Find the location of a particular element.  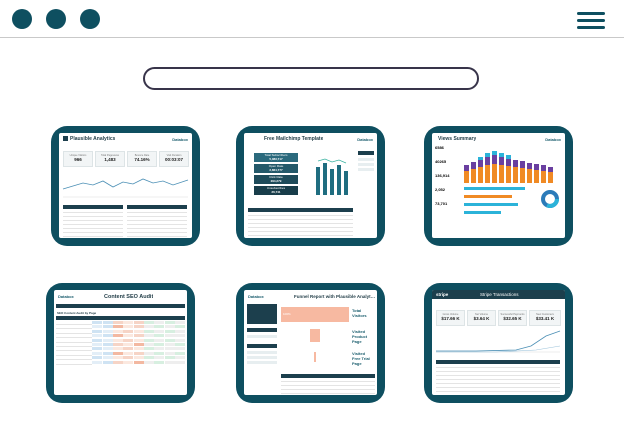

kpi-tile: Gross Volume $17.66 K is located at coordinates (450, 318).